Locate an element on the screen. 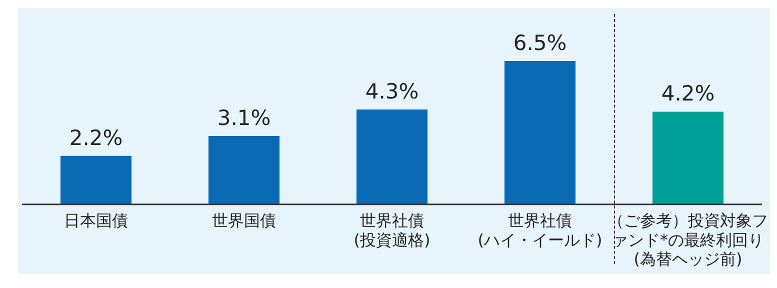 Image resolution: width=777 pixels, height=288 pixels. x-tick-label: 日本国債 is located at coordinates (96, 220).